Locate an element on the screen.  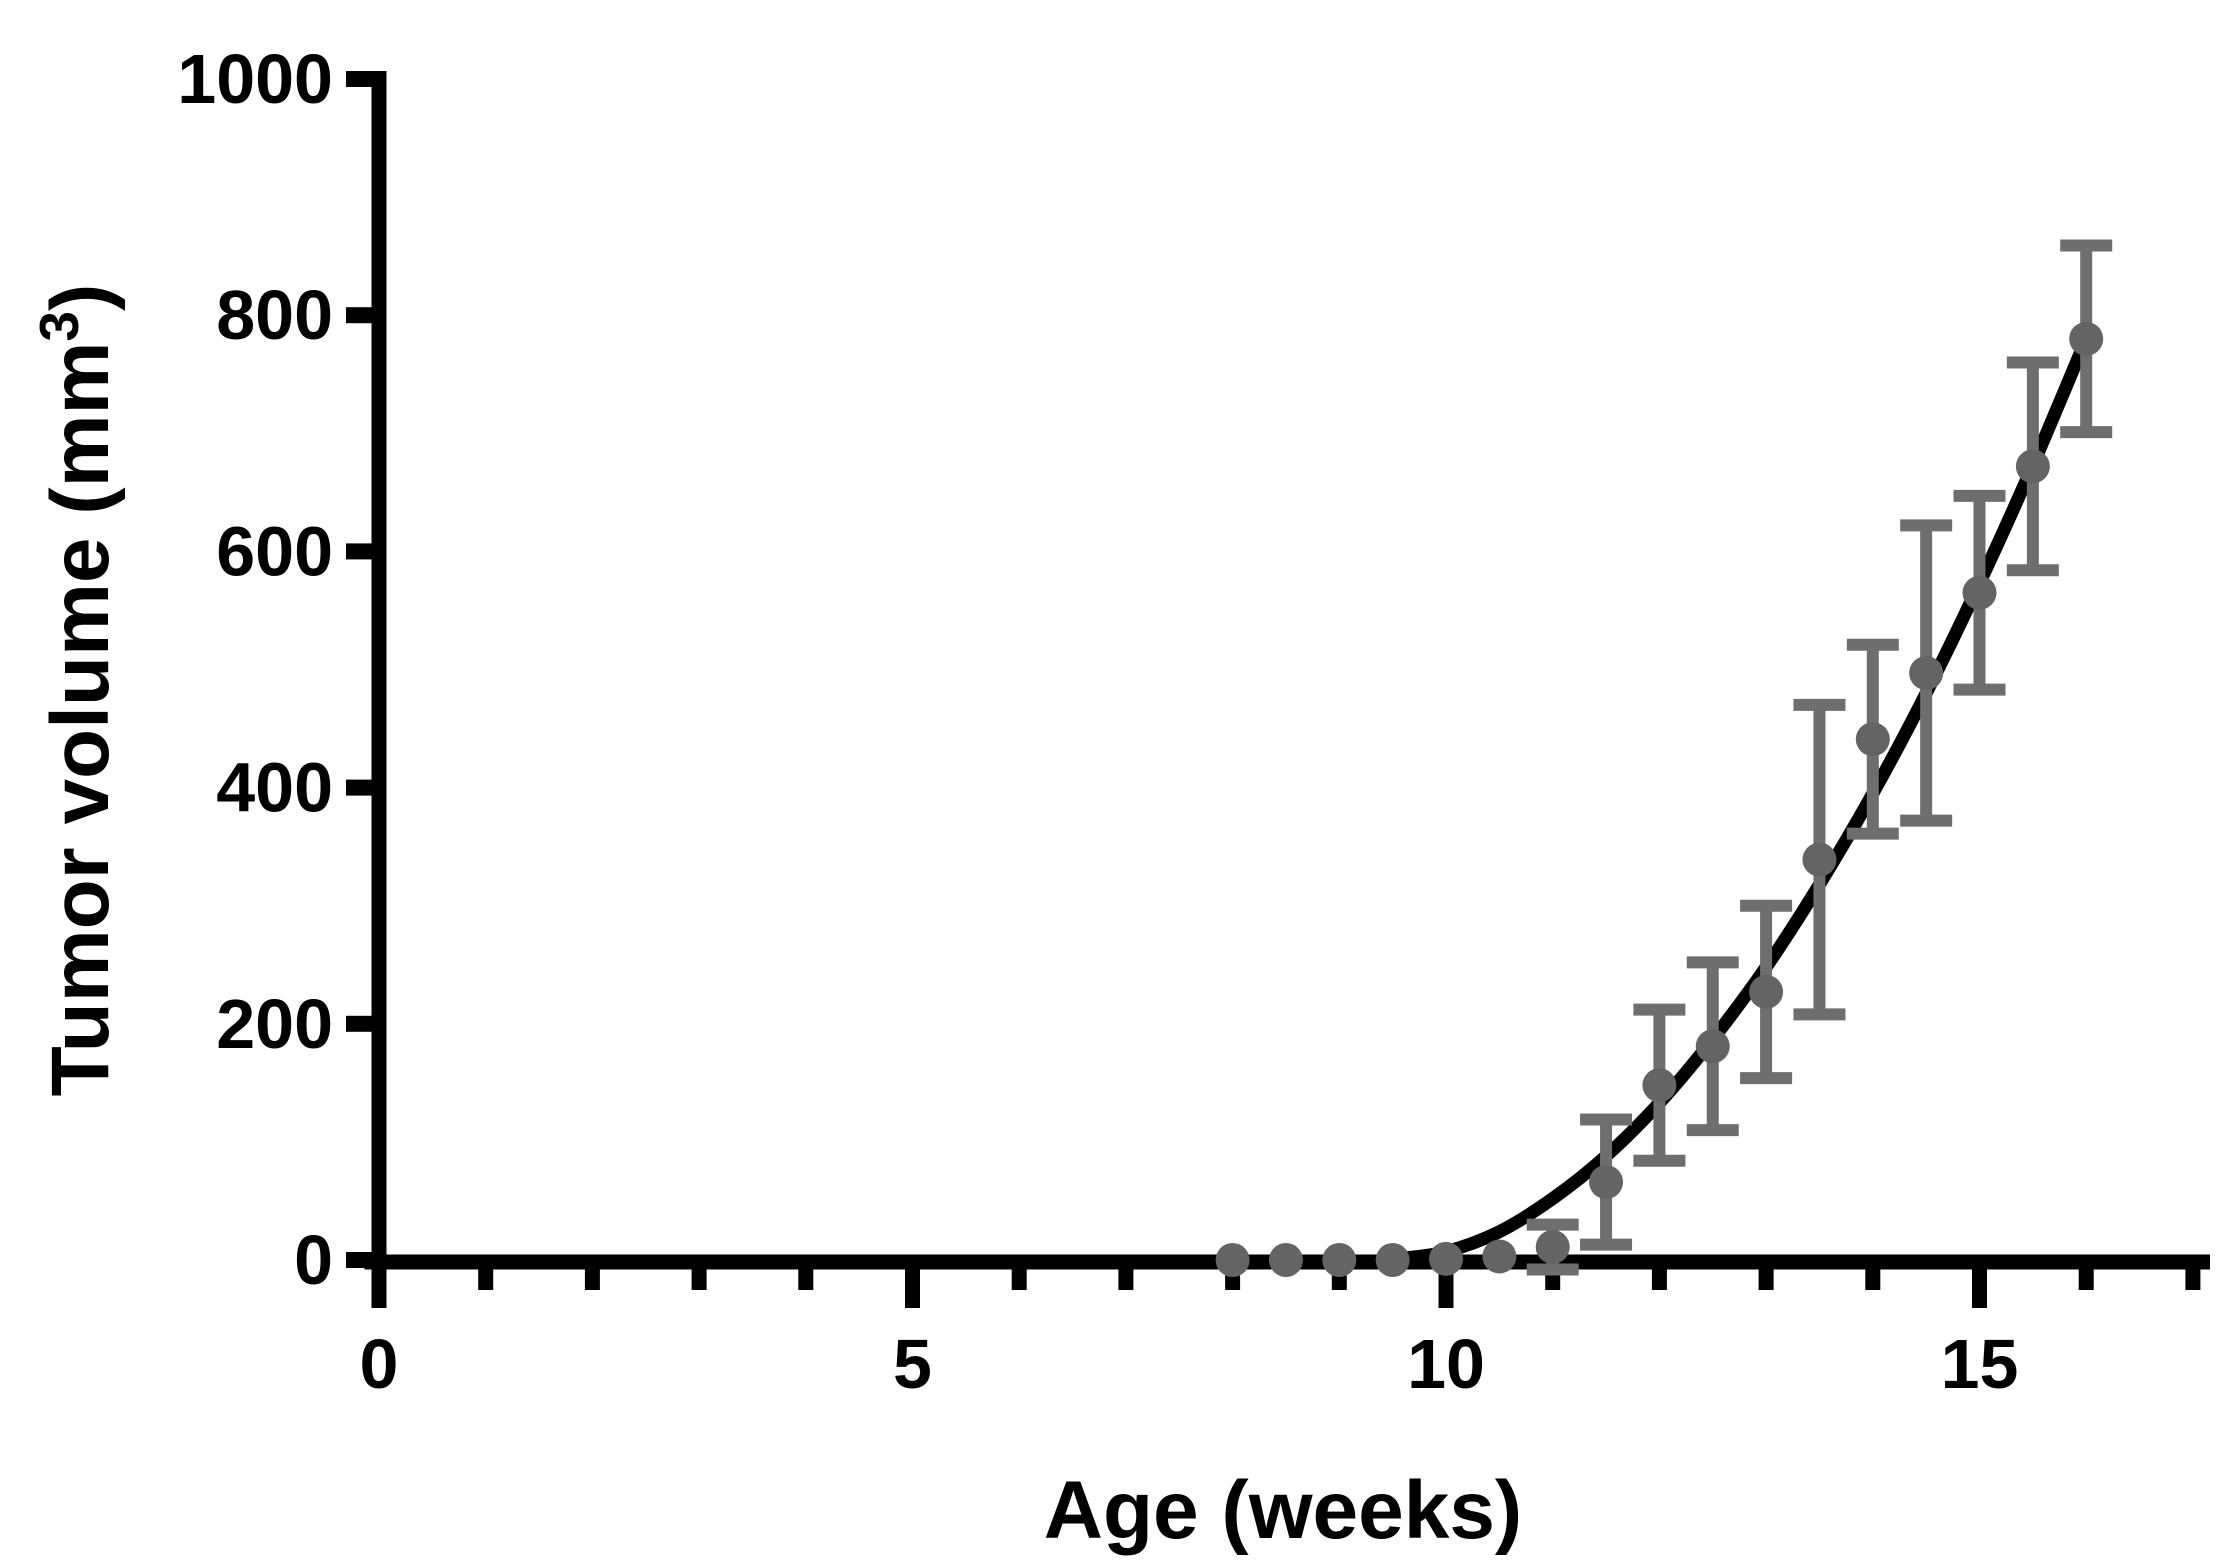
x-tick-label: 0 is located at coordinates (379, 1364).